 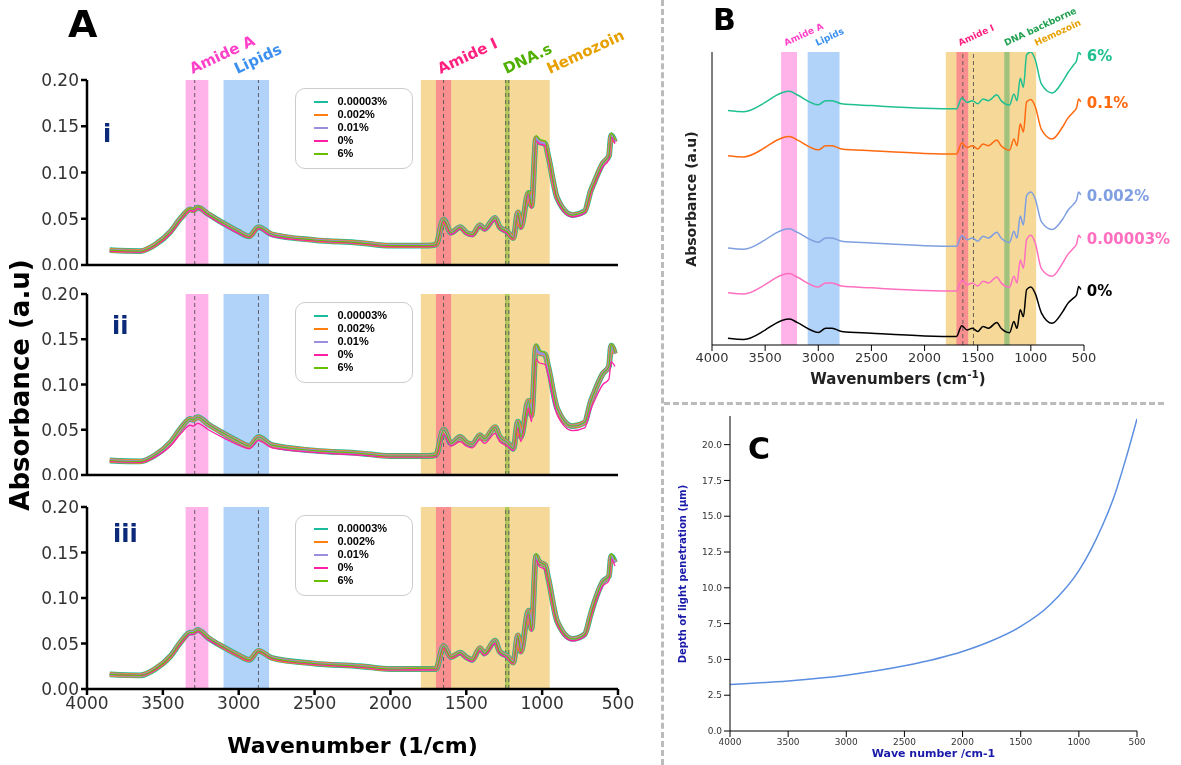 What do you see at coordinates (83, 24) in the screenshot?
I see `chart-title: A` at bounding box center [83, 24].